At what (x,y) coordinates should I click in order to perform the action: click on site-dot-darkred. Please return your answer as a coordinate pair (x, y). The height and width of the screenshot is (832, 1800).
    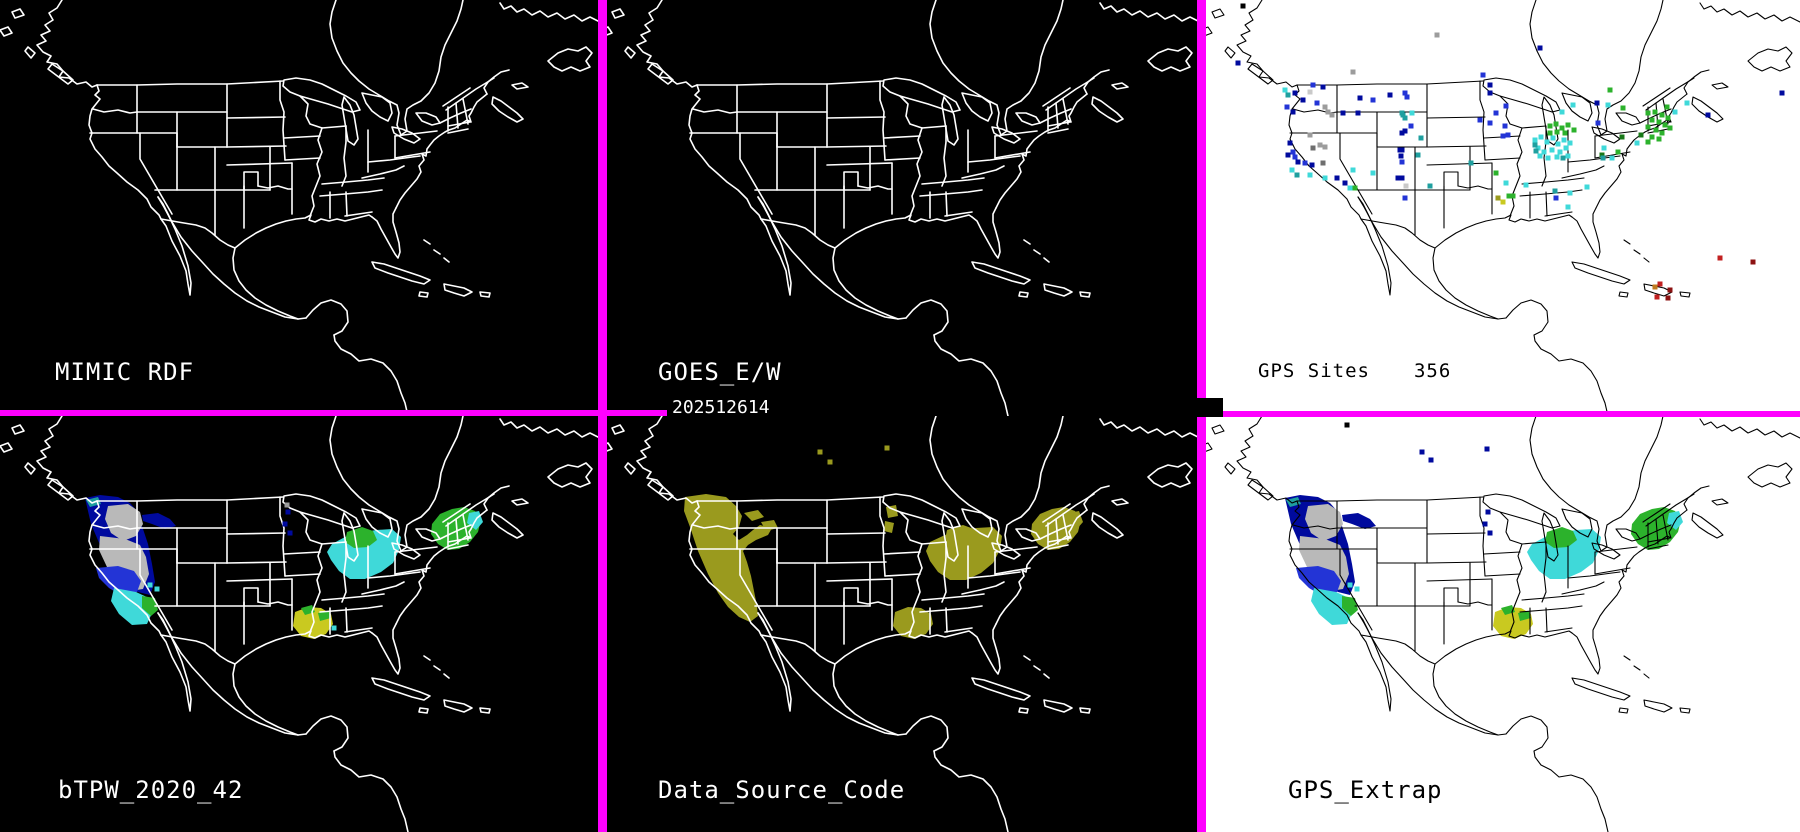
    Looking at the image, I should click on (1668, 298).